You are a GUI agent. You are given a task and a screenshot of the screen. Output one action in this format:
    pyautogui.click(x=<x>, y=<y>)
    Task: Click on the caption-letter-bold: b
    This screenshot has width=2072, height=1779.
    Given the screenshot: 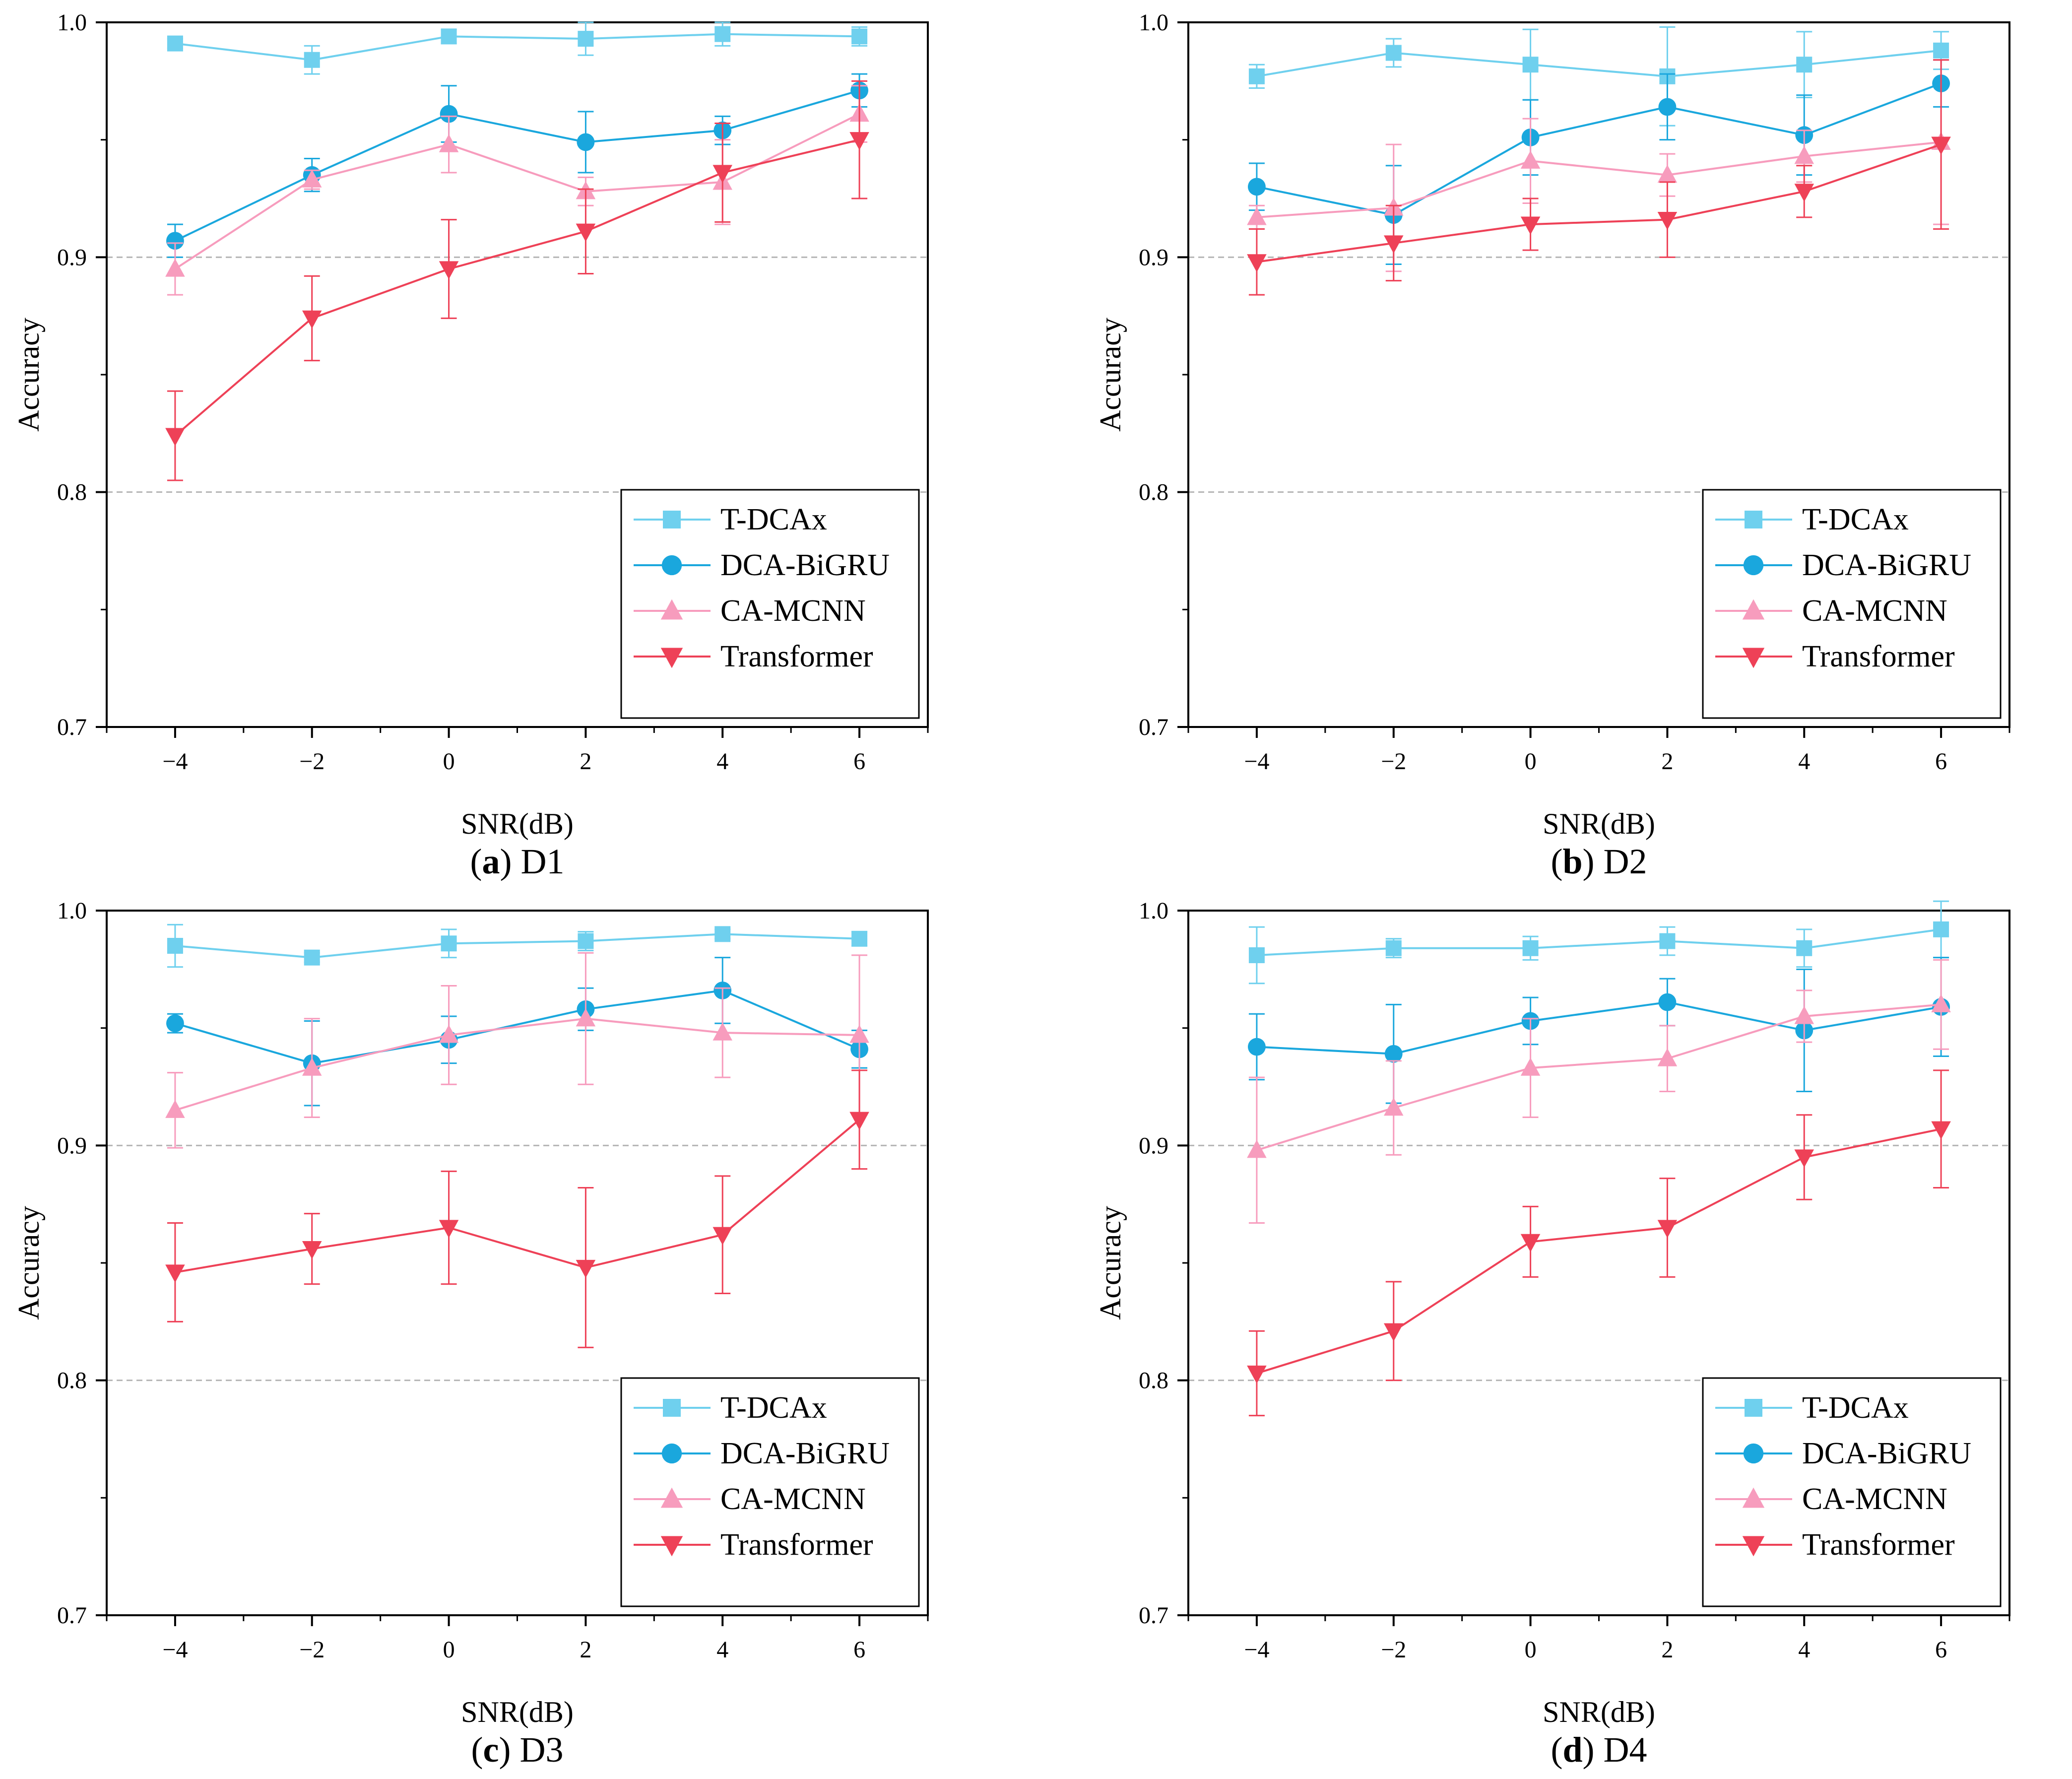 What is the action you would take?
    pyautogui.click(x=1572, y=861)
    